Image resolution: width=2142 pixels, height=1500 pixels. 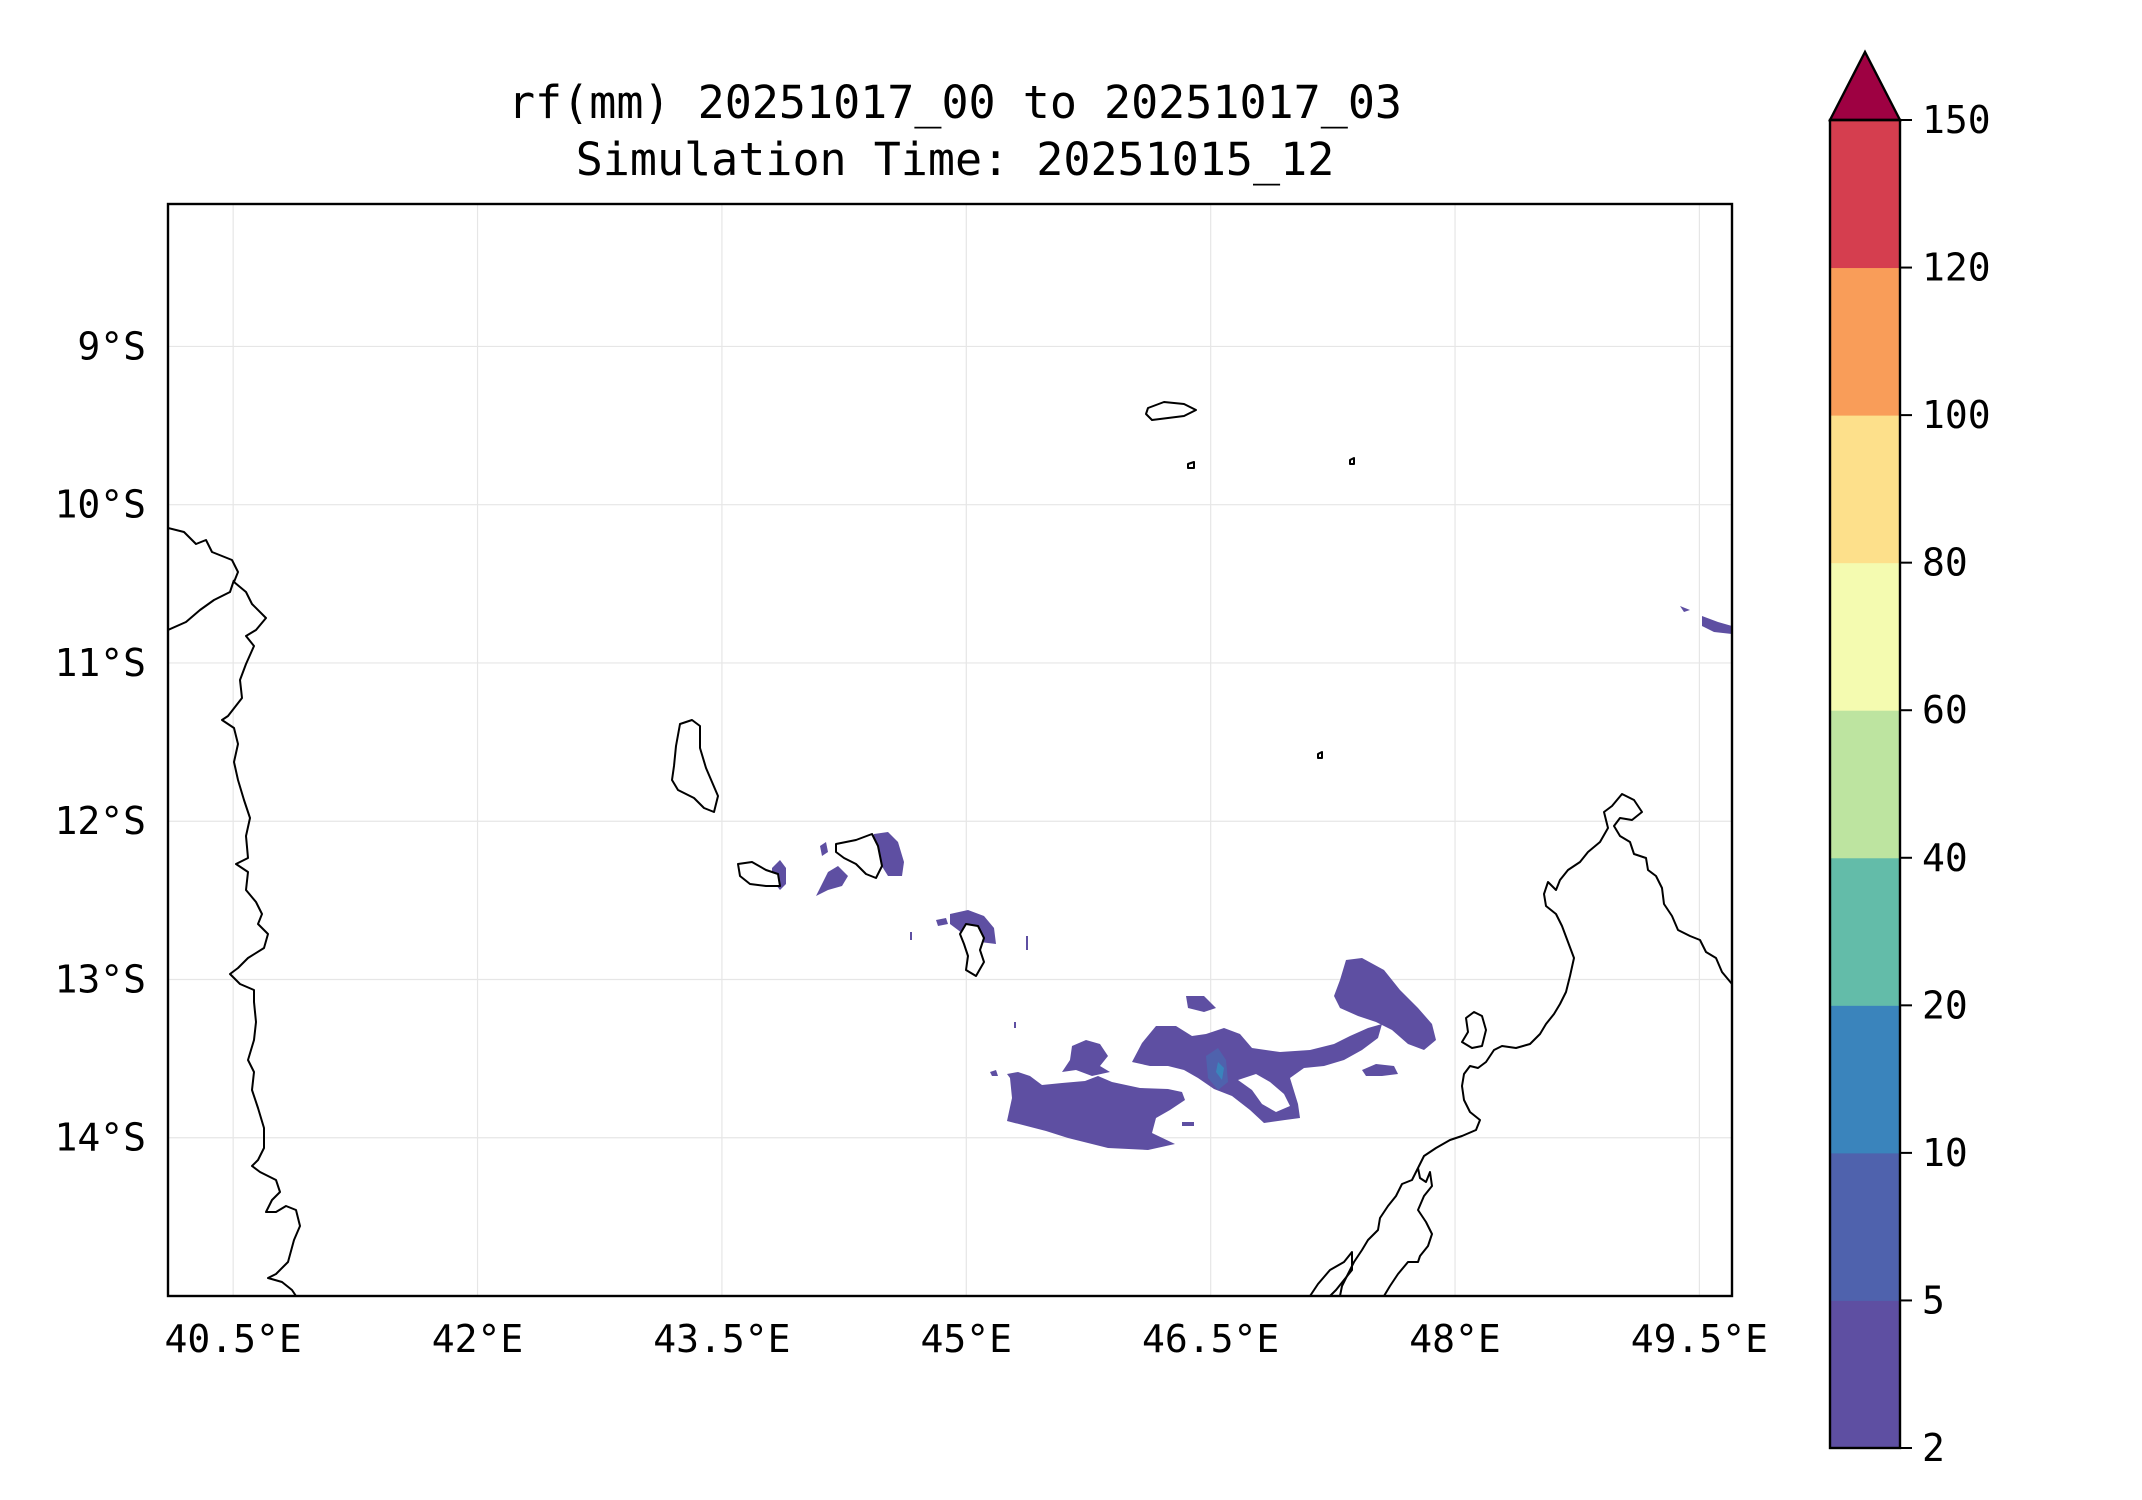 What do you see at coordinates (1320, 755) in the screenshot?
I see `coastline-small-island-c` at bounding box center [1320, 755].